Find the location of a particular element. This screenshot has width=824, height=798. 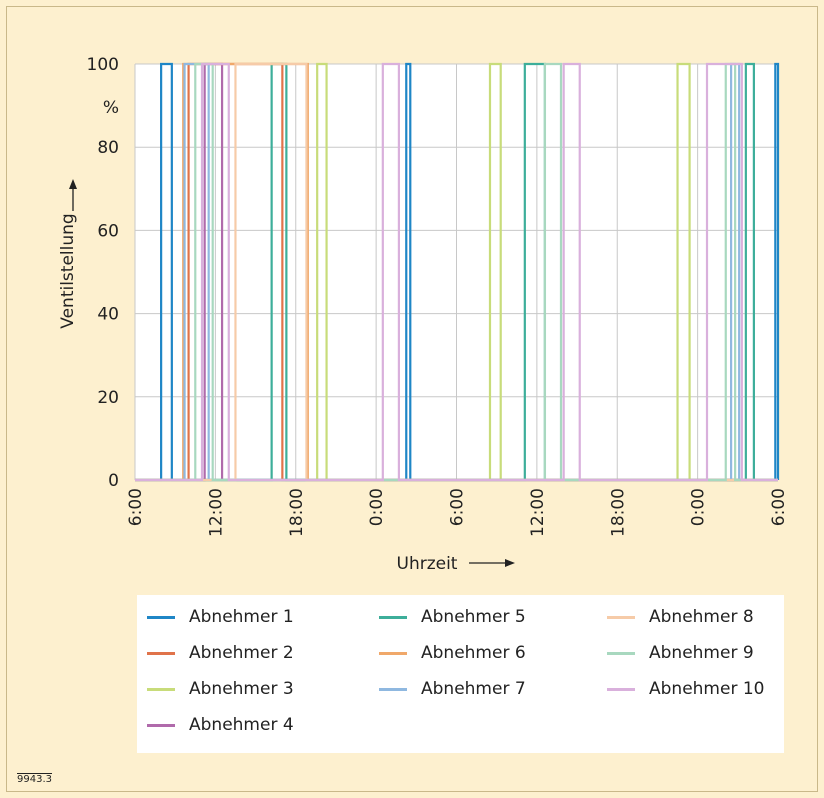

legend-item-7: Abnehmer 7 is located at coordinates (452, 689).